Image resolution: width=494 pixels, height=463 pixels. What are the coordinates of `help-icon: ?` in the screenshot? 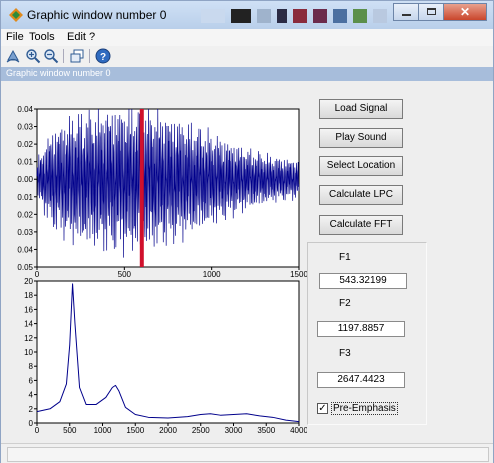 It's located at (103, 56).